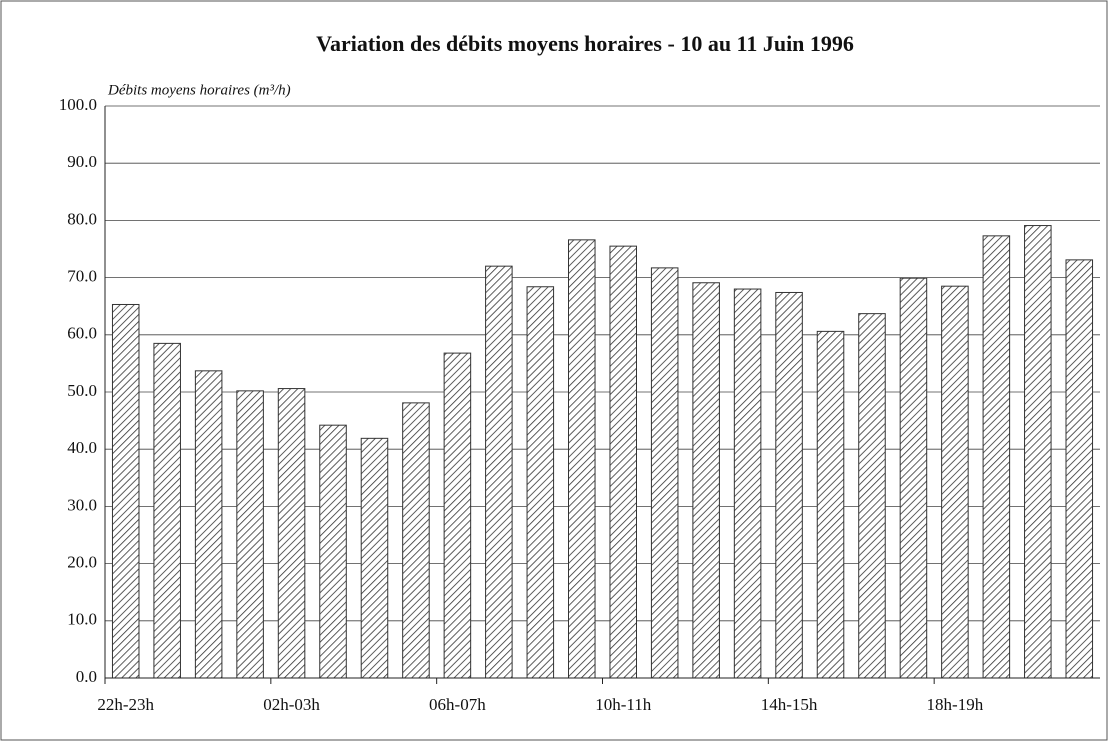 Image resolution: width=1109 pixels, height=742 pixels. Describe the element at coordinates (125, 704) in the screenshot. I see `x-tick-label: 22h-23h` at that location.